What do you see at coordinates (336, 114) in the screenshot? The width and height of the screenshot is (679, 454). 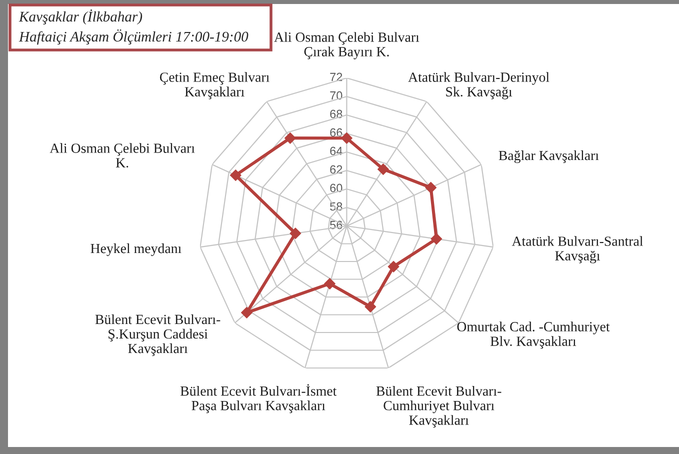 I see `y-tick-label: 68` at bounding box center [336, 114].